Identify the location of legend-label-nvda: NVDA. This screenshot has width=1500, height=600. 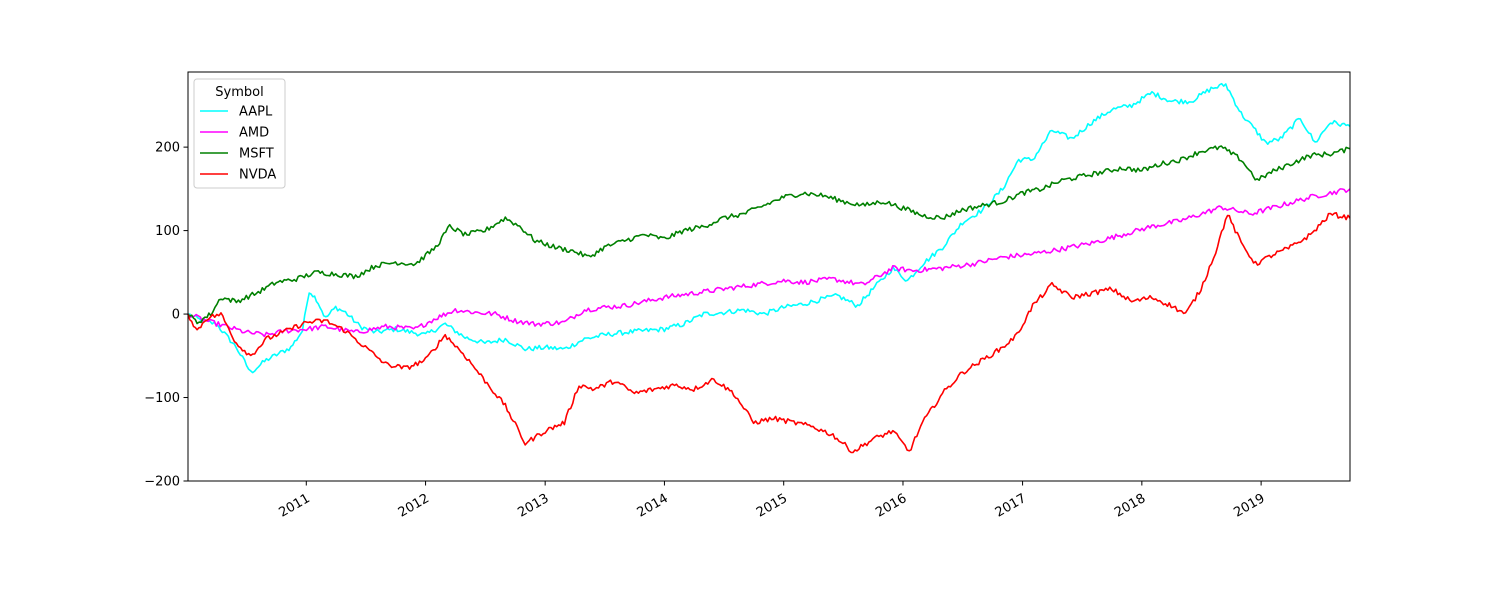
(257, 175).